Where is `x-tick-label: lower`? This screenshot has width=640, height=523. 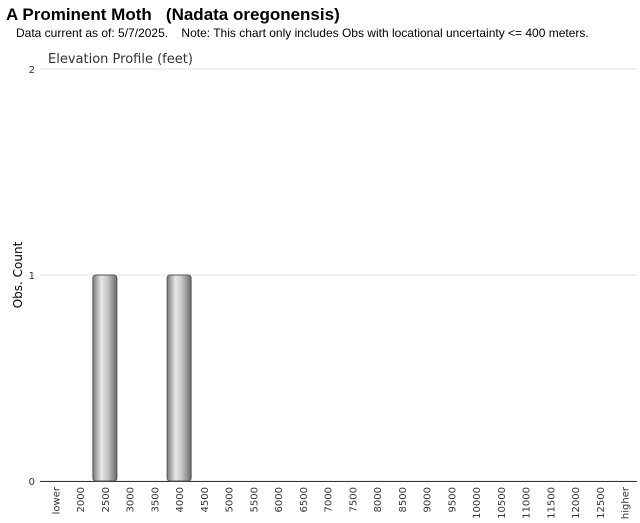
x-tick-label: lower is located at coordinates (56, 500).